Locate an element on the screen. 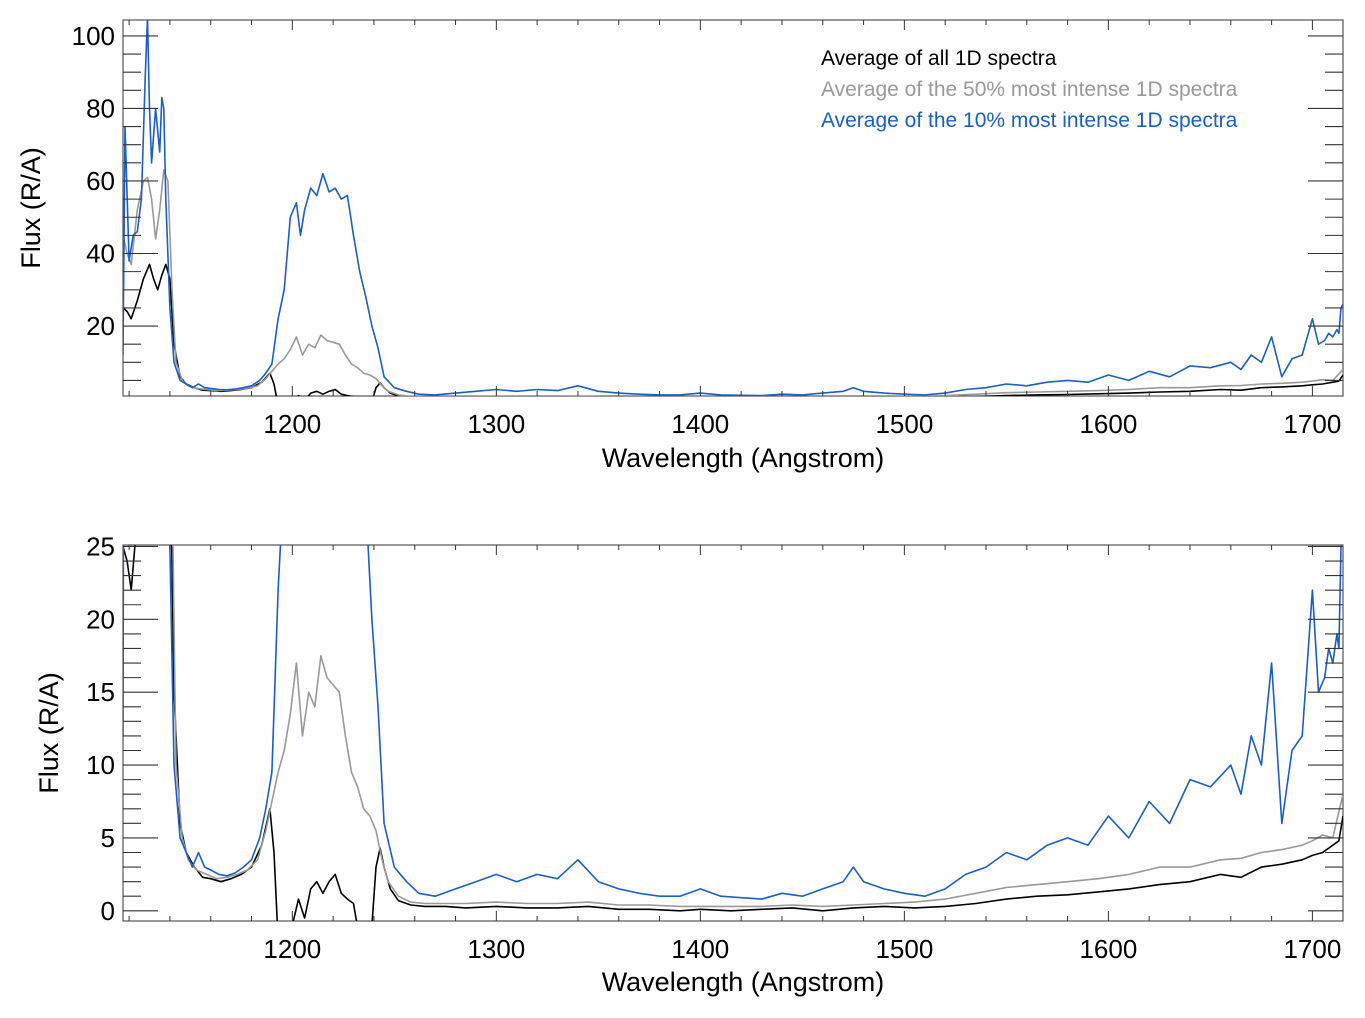  y-tick-label: 40 is located at coordinates (100, 254).